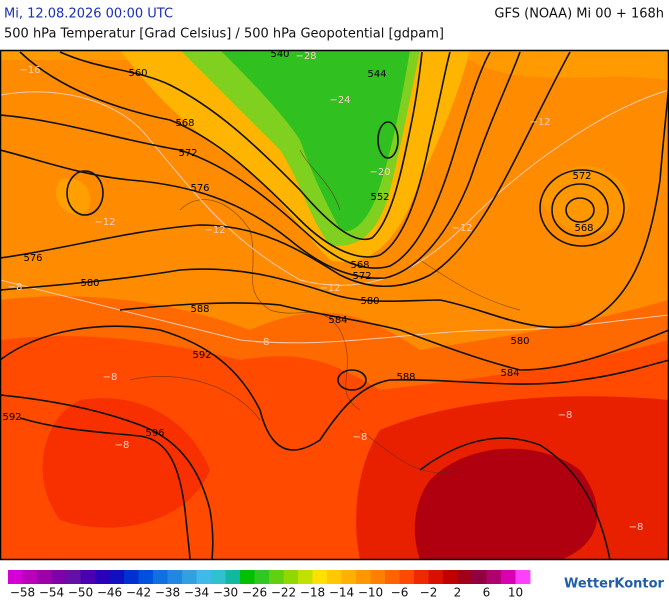  Describe the element at coordinates (305, 56) in the screenshot. I see `temperature-label: −28` at that location.